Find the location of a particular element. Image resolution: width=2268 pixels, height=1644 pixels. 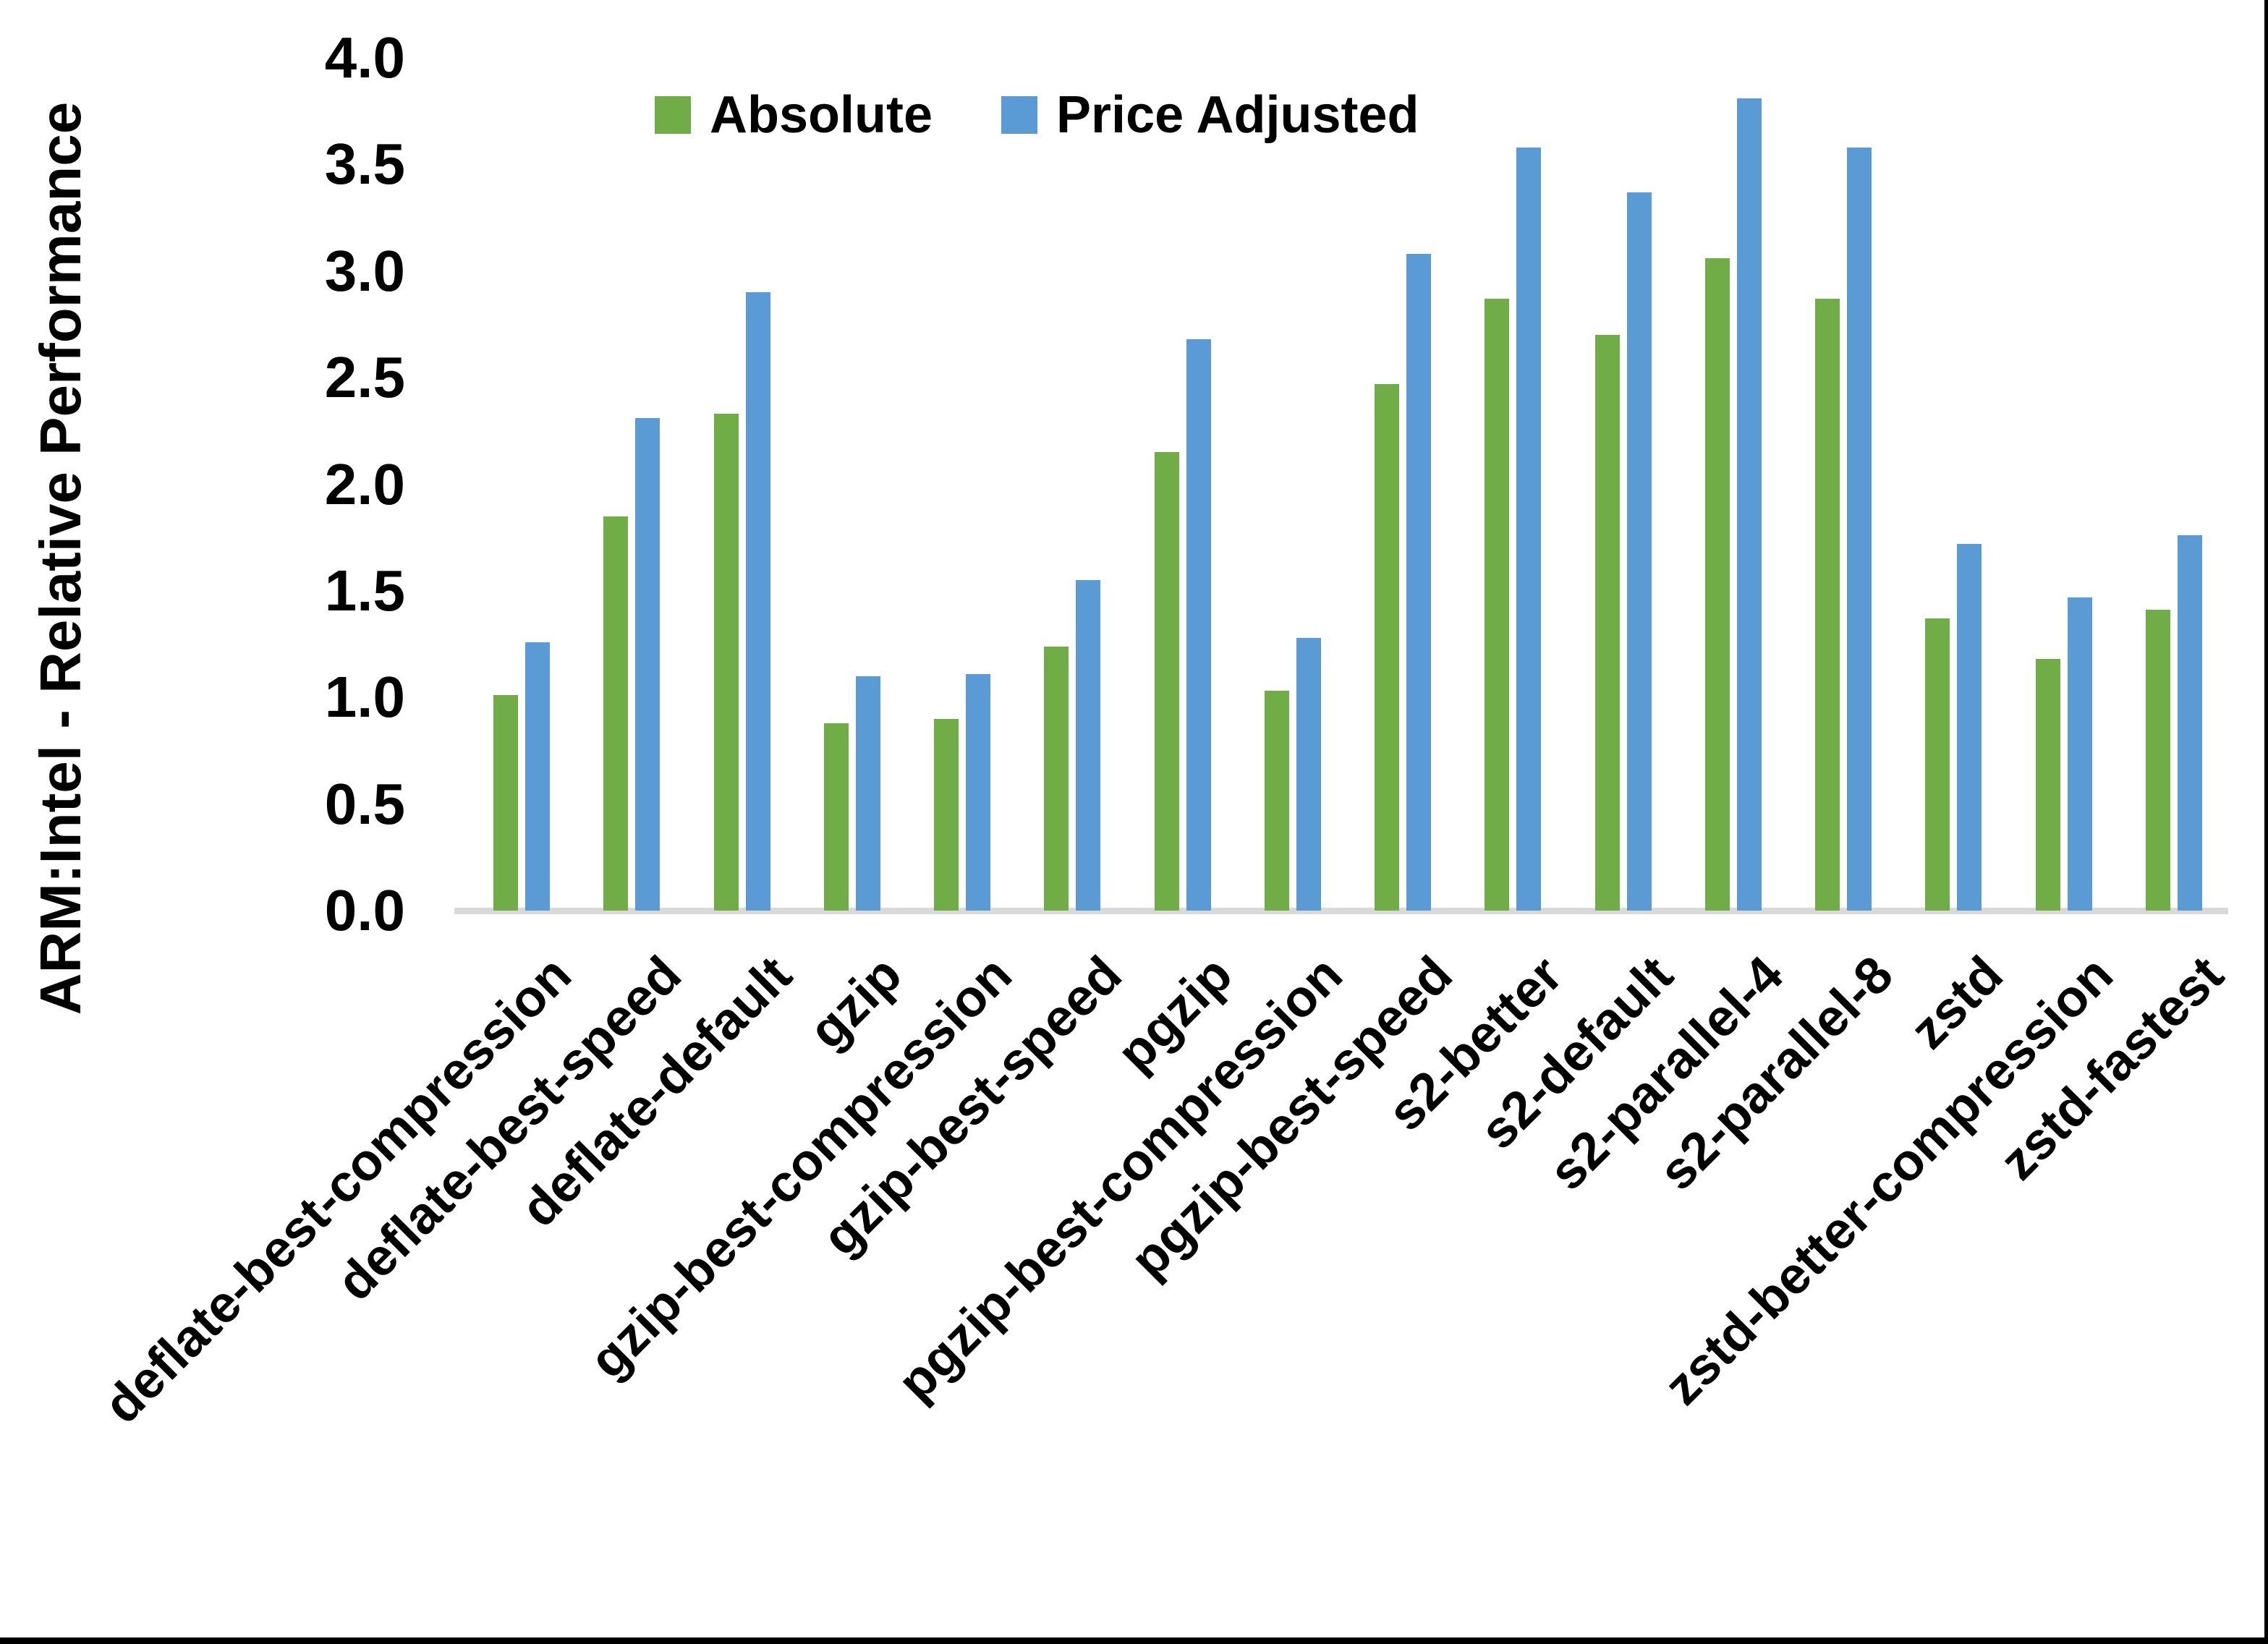

y-tick-label: 2.0 is located at coordinates (364, 483).